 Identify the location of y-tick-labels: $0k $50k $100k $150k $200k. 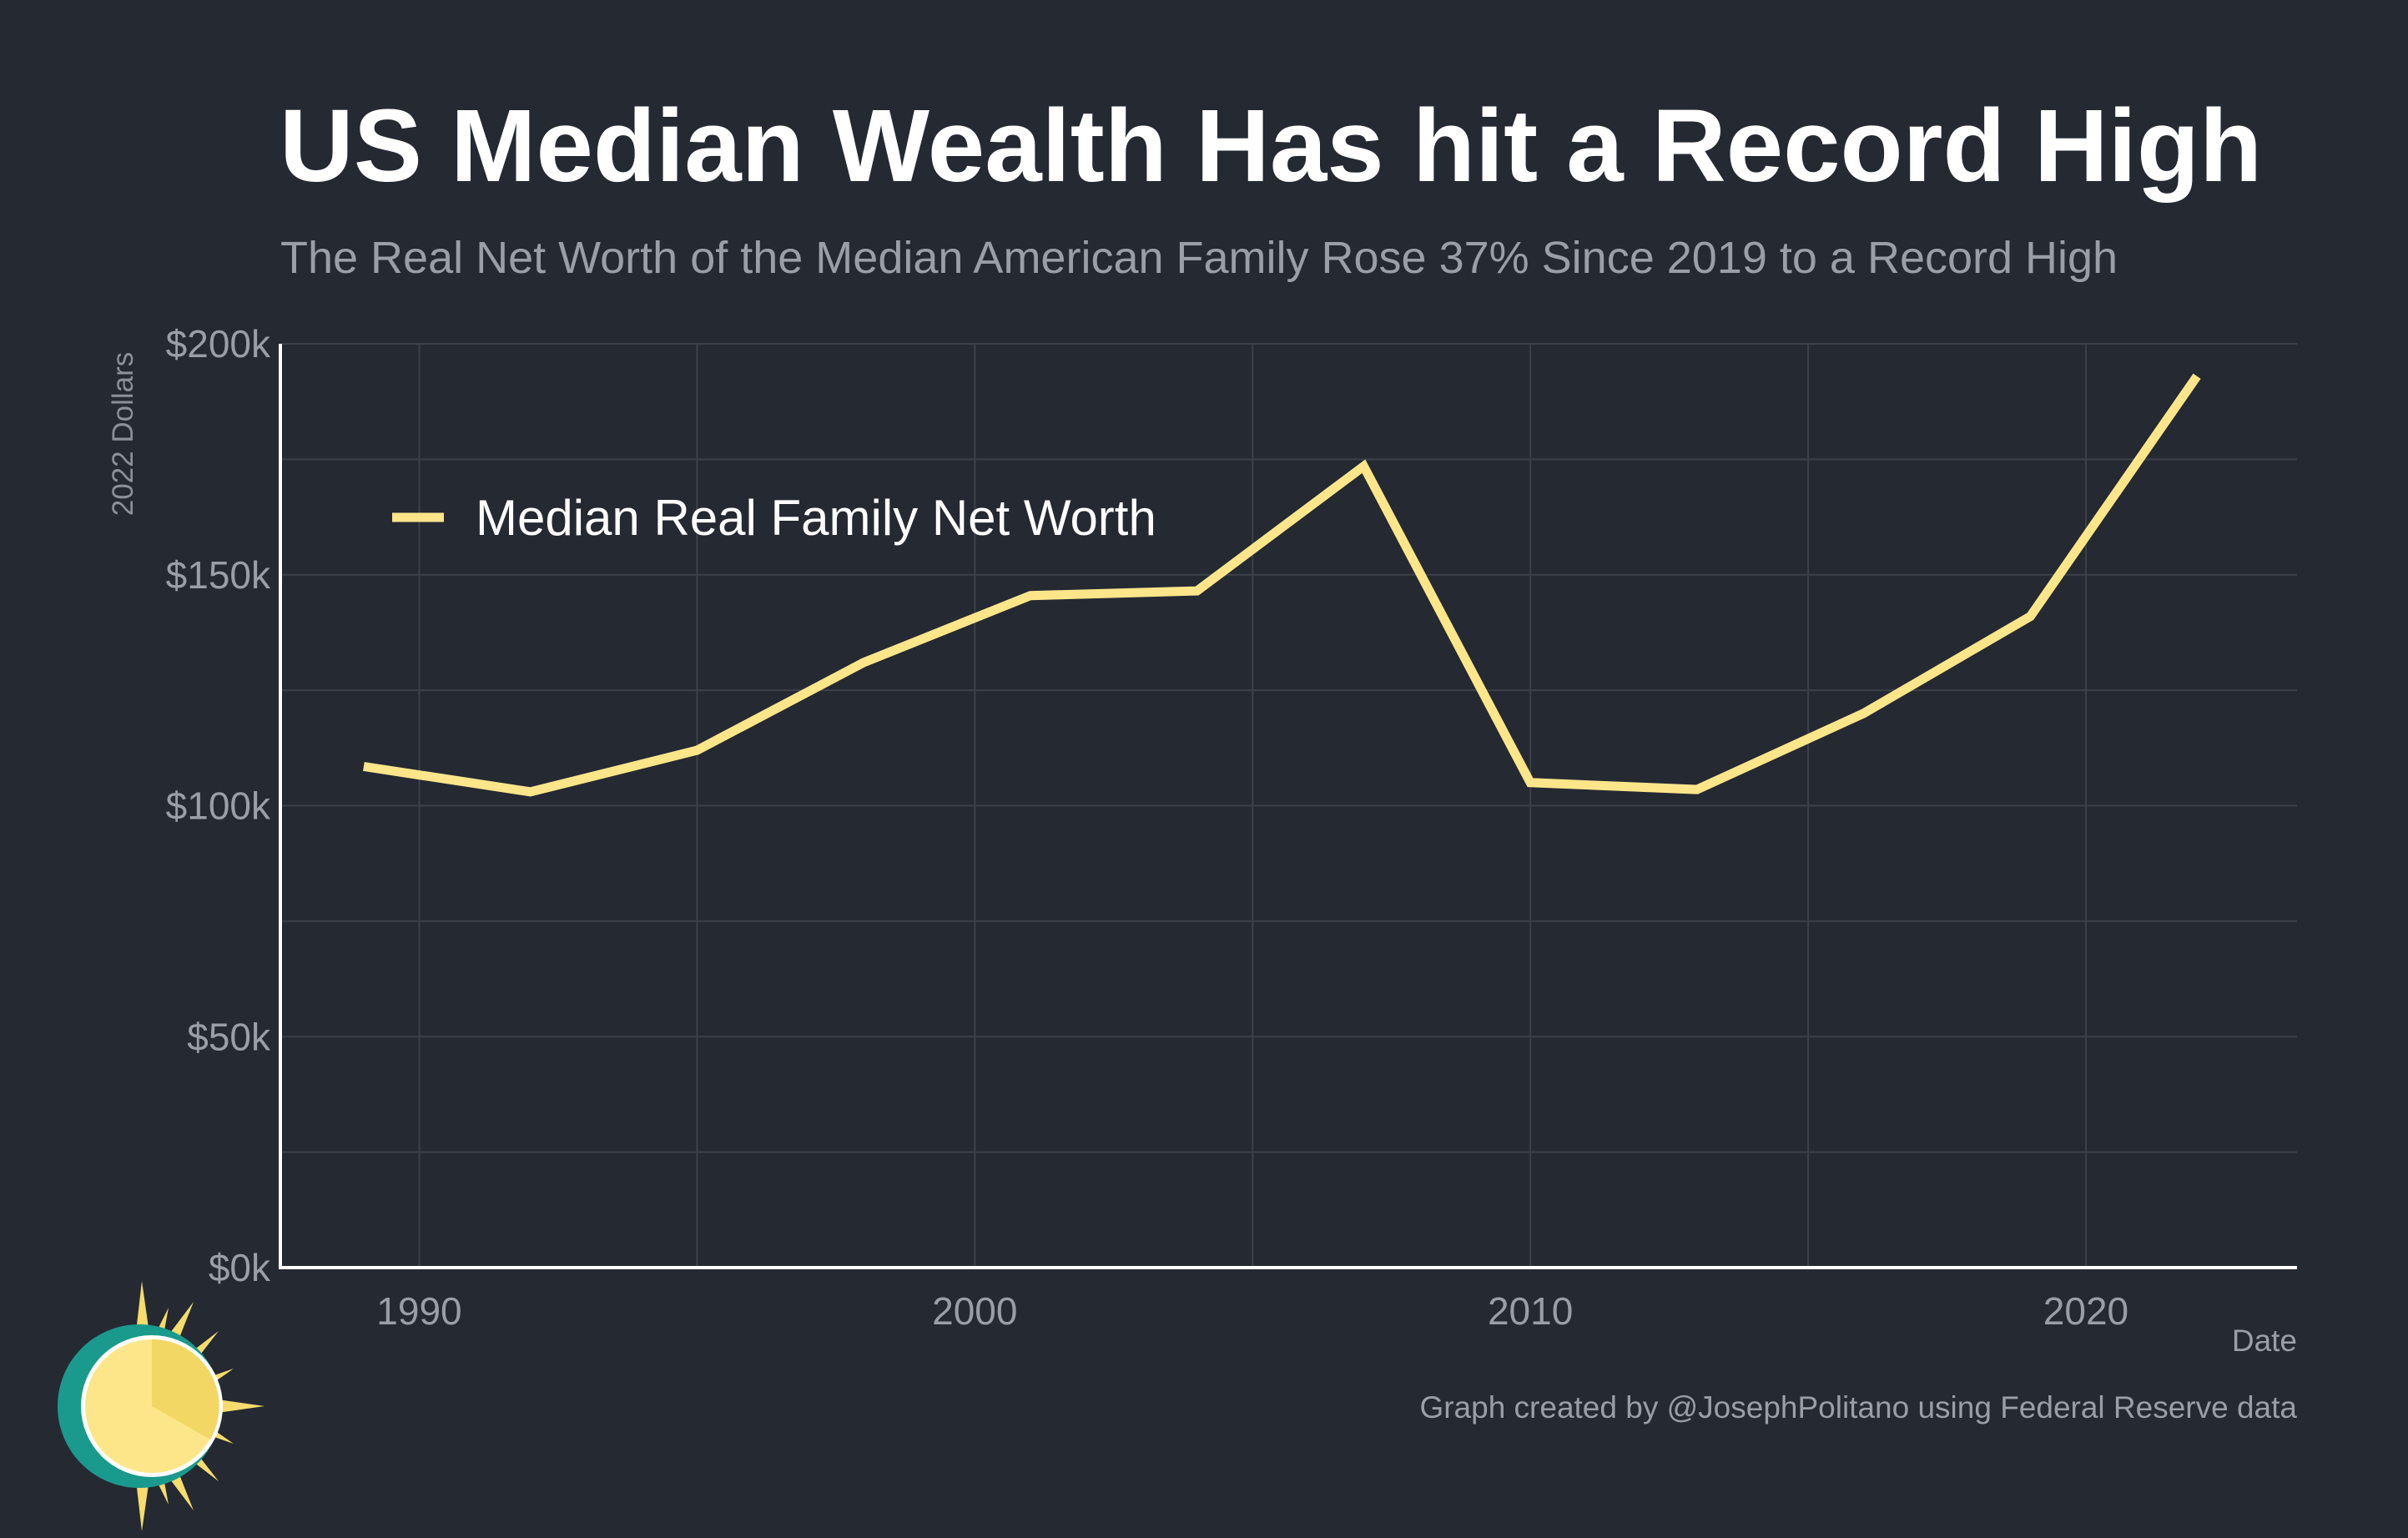
(218, 805).